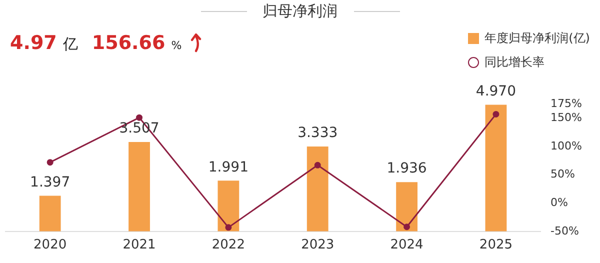  What do you see at coordinates (228, 167) in the screenshot?
I see `data-label: 1.991` at bounding box center [228, 167].